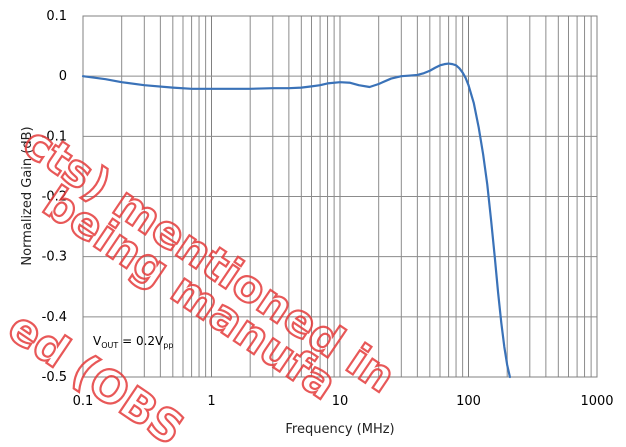 This screenshot has height=447, width=626. What do you see at coordinates (97, 341) in the screenshot?
I see `anno-v: V` at bounding box center [97, 341].